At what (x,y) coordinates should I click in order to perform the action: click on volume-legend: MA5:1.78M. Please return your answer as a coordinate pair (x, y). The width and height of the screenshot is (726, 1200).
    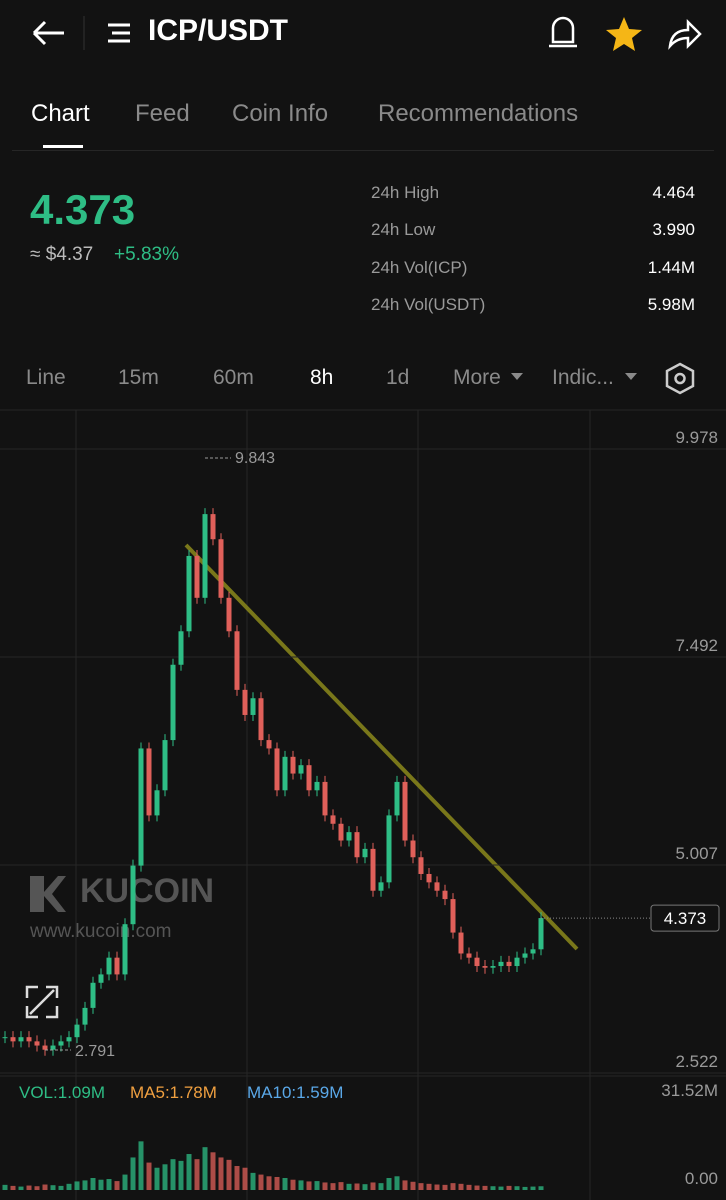
    Looking at the image, I should click on (173, 1092).